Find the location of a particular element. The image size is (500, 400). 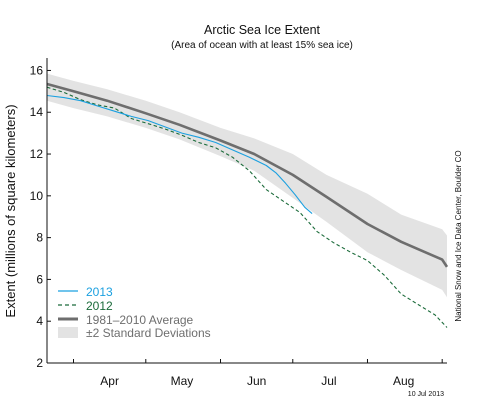

legend-label-2013: 2013 is located at coordinates (99, 292).